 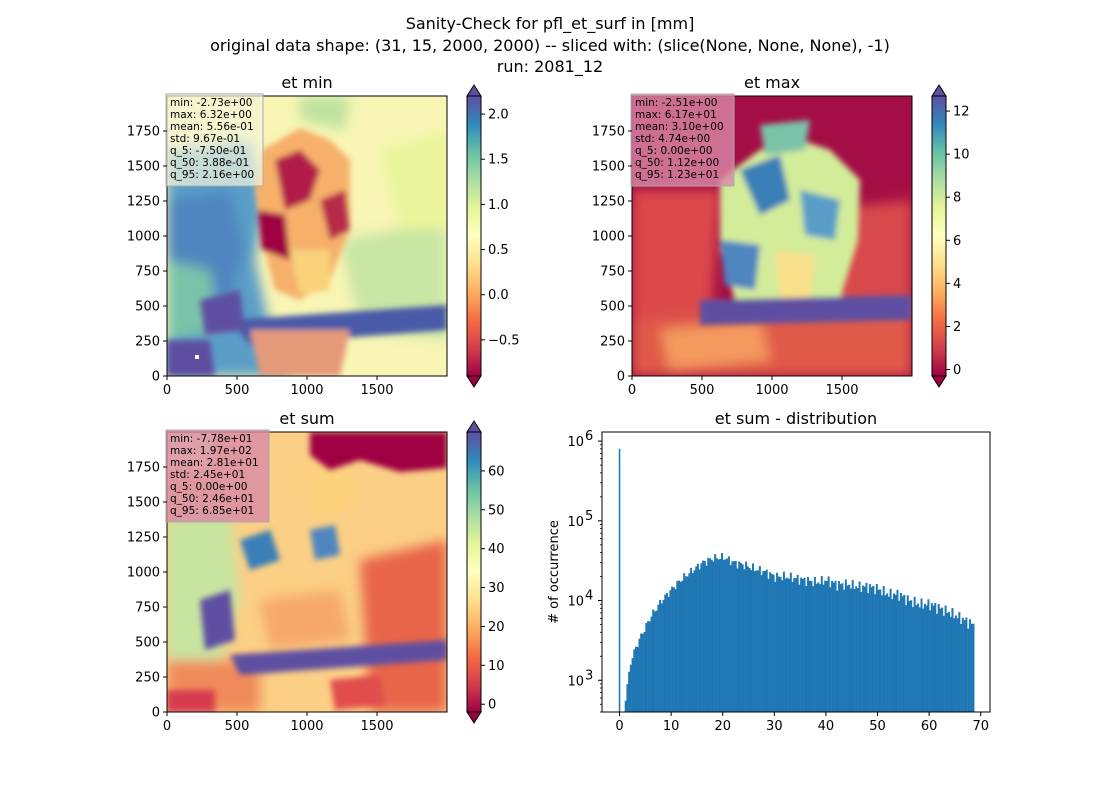 What do you see at coordinates (589, 675) in the screenshot?
I see `y-tick-exponent: 3` at bounding box center [589, 675].